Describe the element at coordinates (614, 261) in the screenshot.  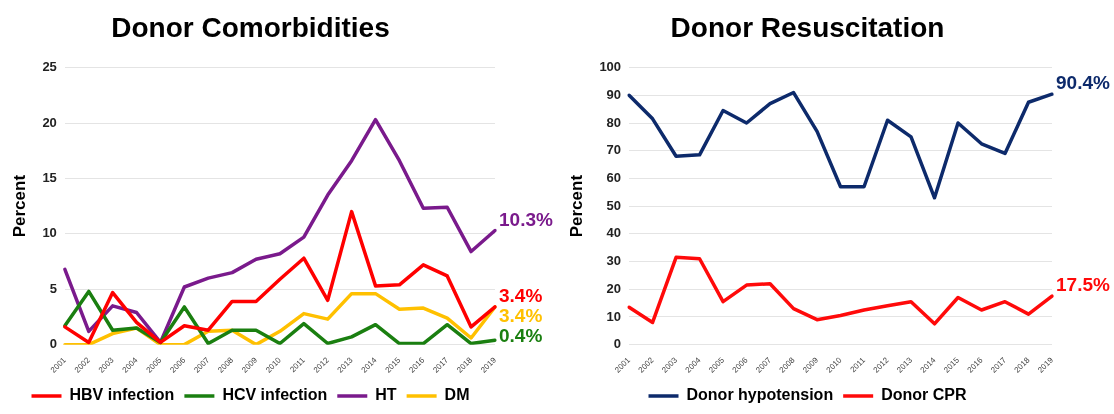
I see `y-tick-label: 30` at that location.